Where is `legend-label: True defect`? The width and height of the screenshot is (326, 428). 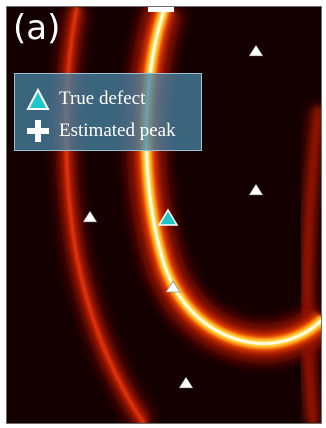 legend-label: True defect is located at coordinates (102, 98).